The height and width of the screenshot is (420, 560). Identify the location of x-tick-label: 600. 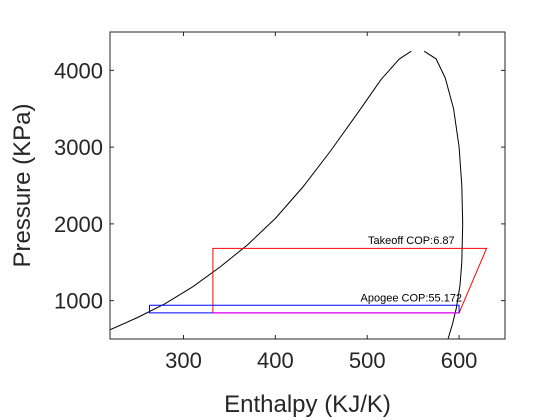
(459, 360).